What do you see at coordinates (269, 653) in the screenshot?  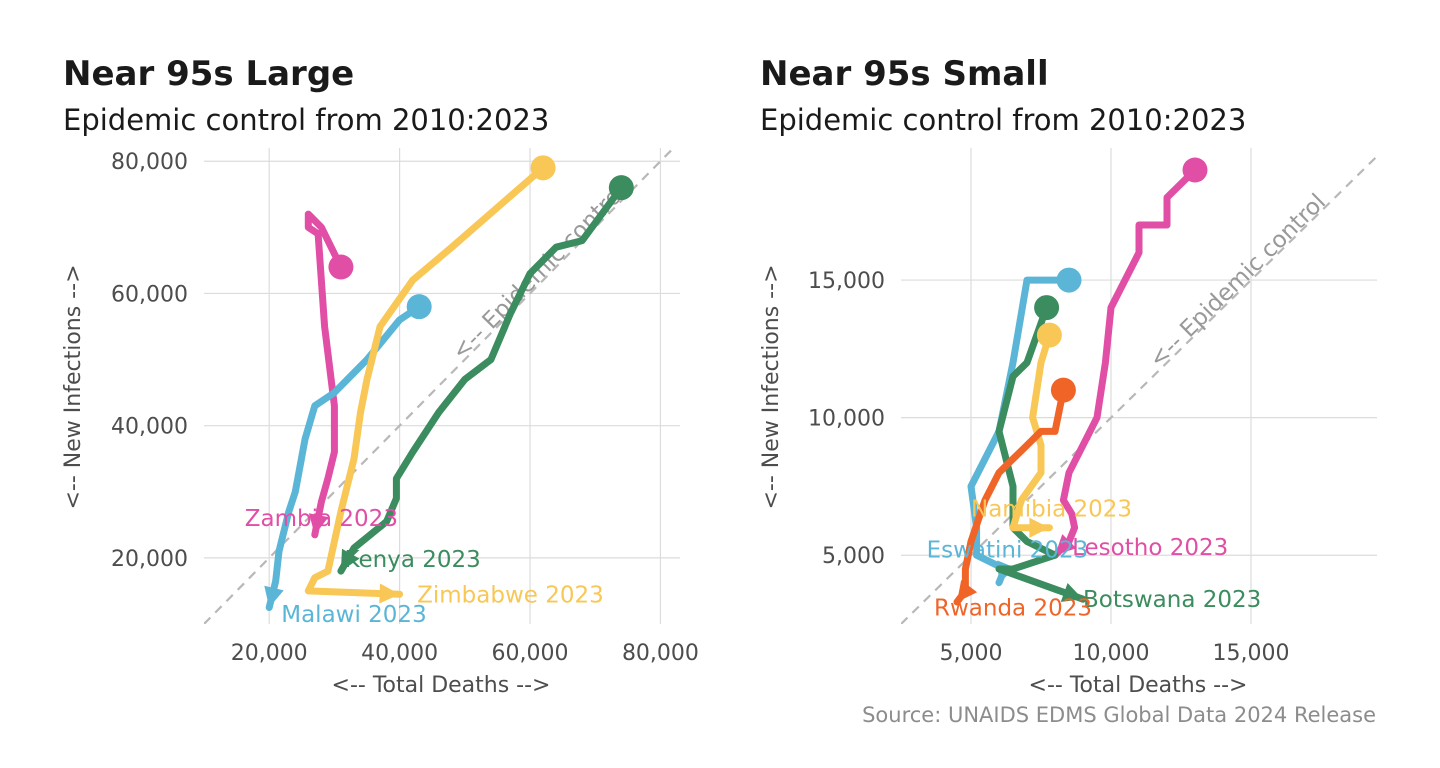 I see `x-tick-label: 20,000` at bounding box center [269, 653].